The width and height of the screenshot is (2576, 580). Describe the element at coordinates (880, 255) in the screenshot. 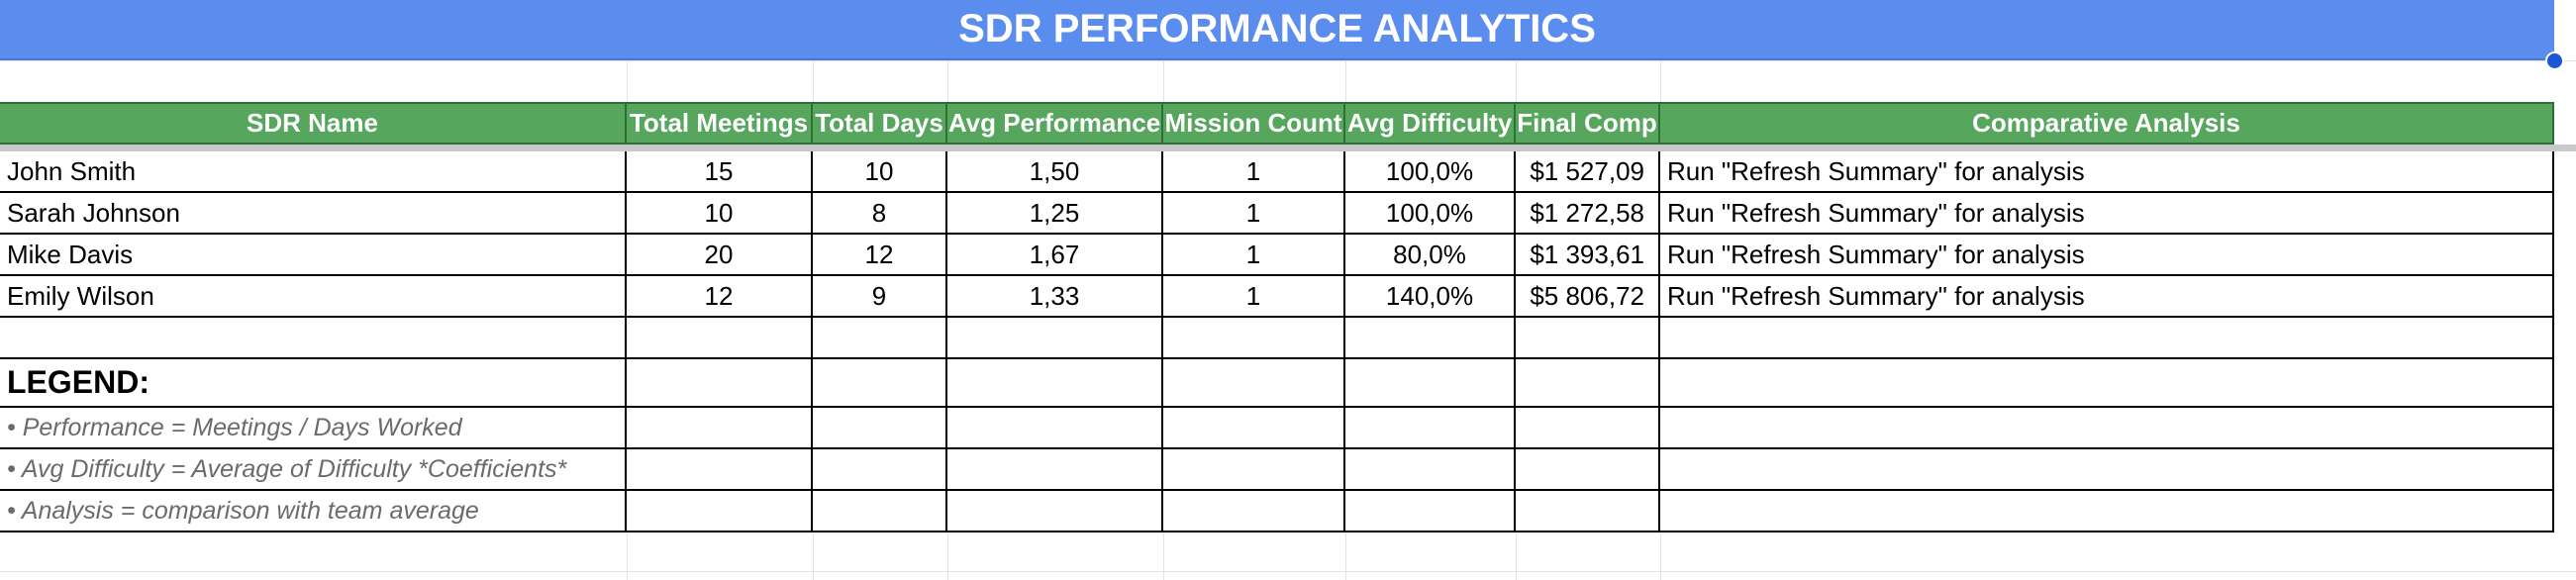

I see `cell-total-days: 12` at that location.